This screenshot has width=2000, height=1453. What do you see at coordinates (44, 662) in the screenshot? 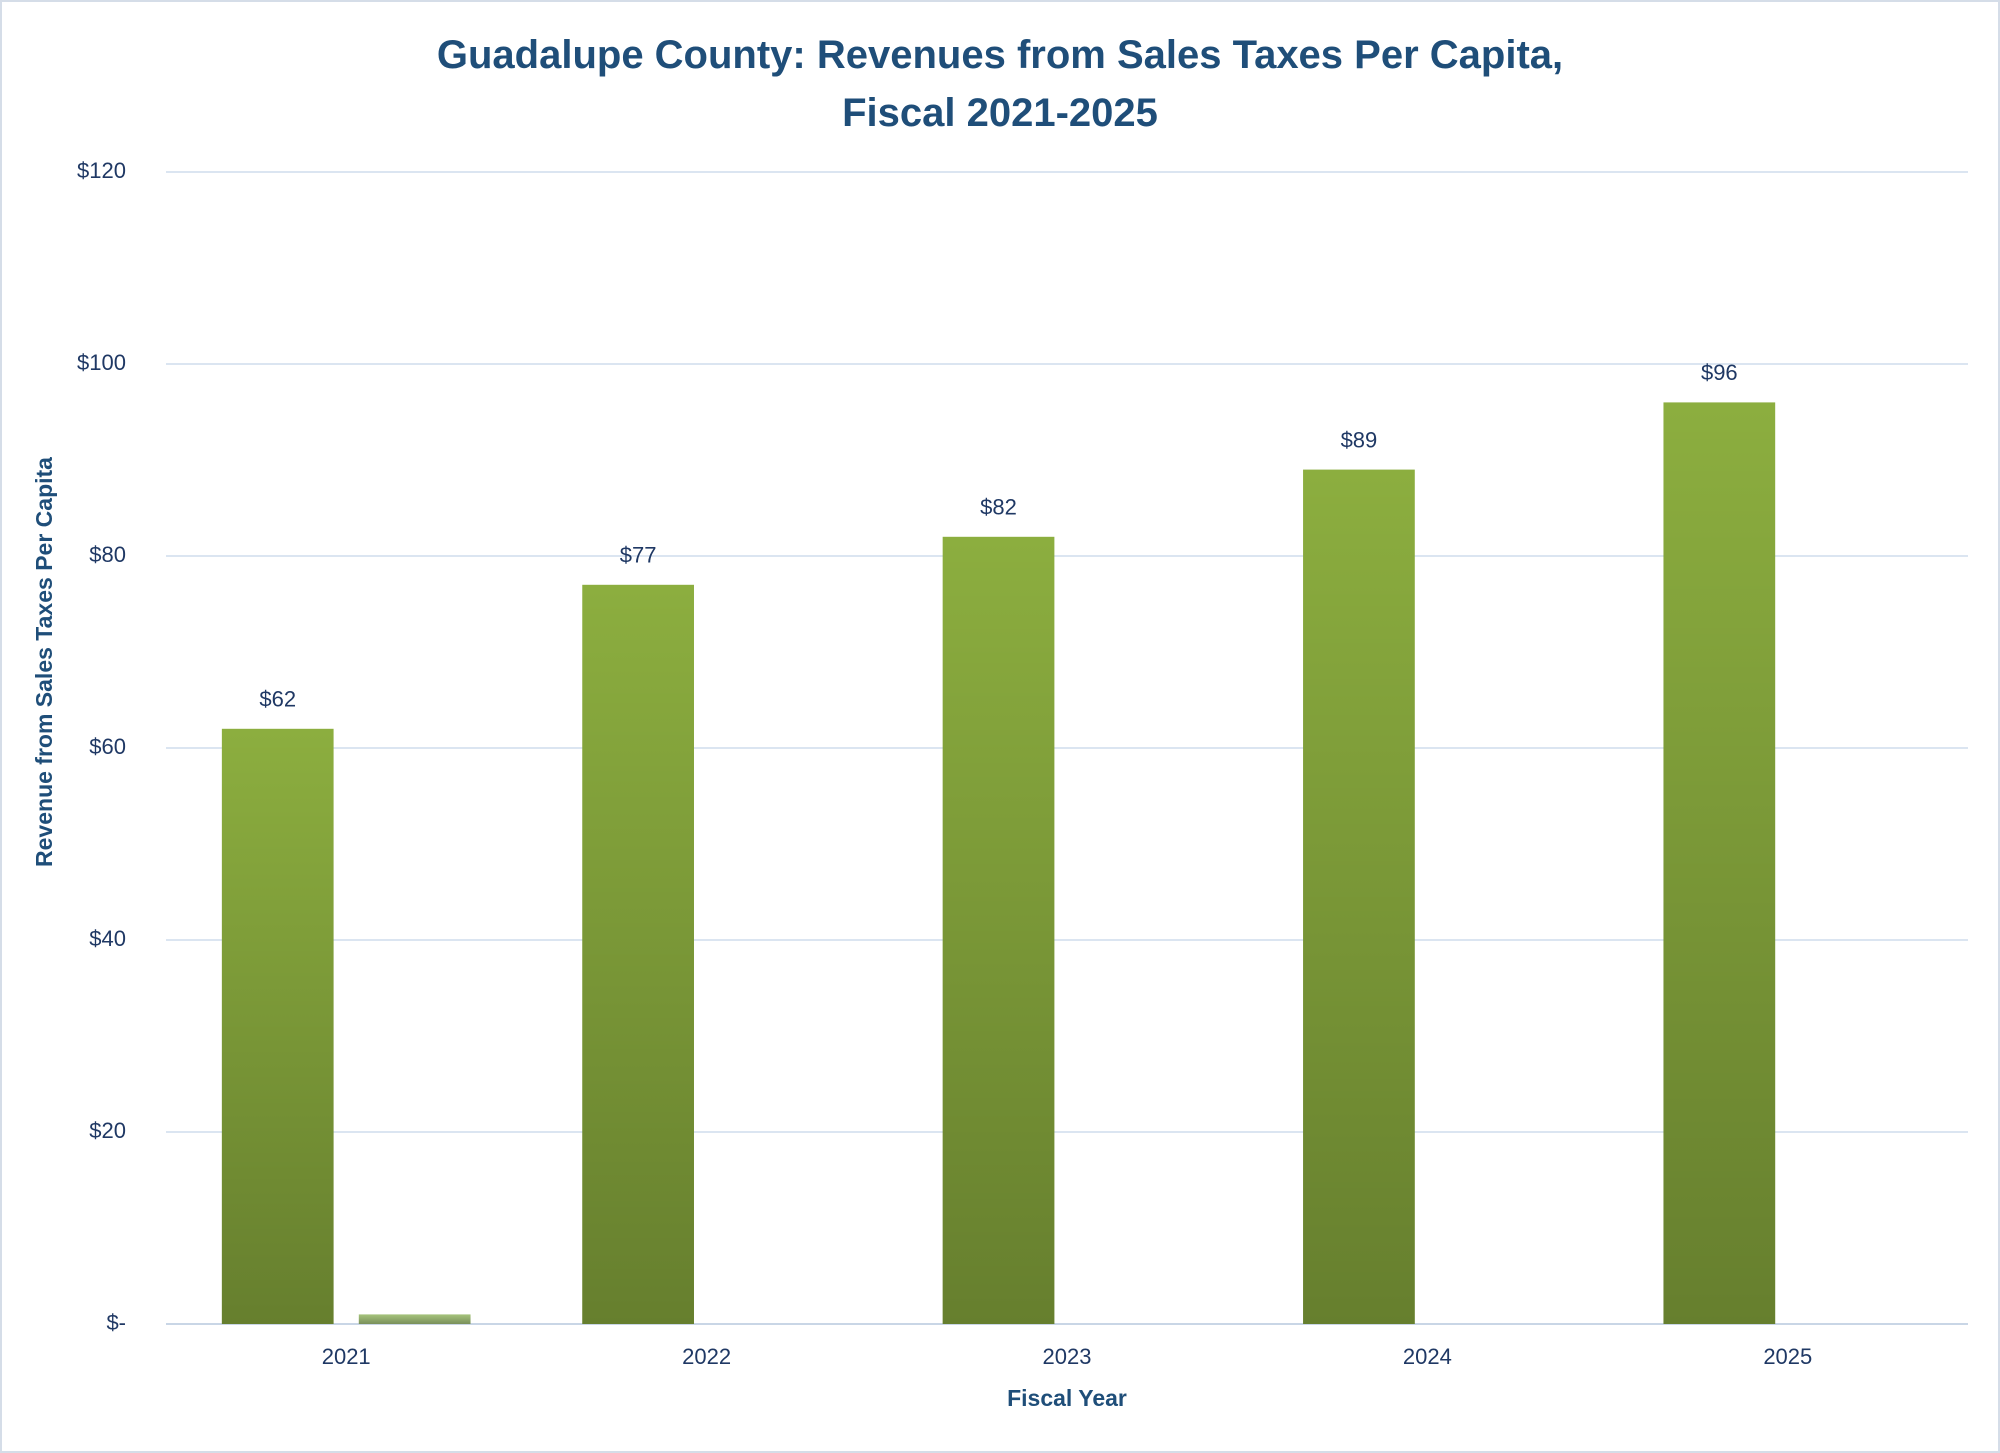
I see `y-axis-title: Revenue from Sales Taxes Per Capita` at bounding box center [44, 662].